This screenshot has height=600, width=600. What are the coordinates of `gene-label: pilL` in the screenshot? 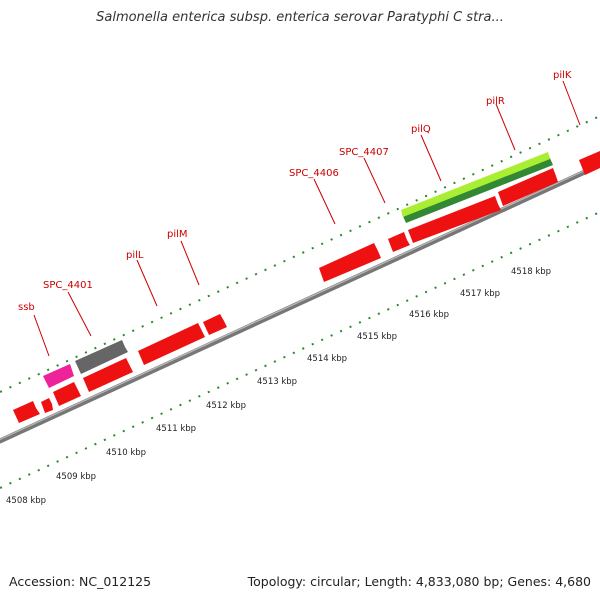 It's located at (135, 255).